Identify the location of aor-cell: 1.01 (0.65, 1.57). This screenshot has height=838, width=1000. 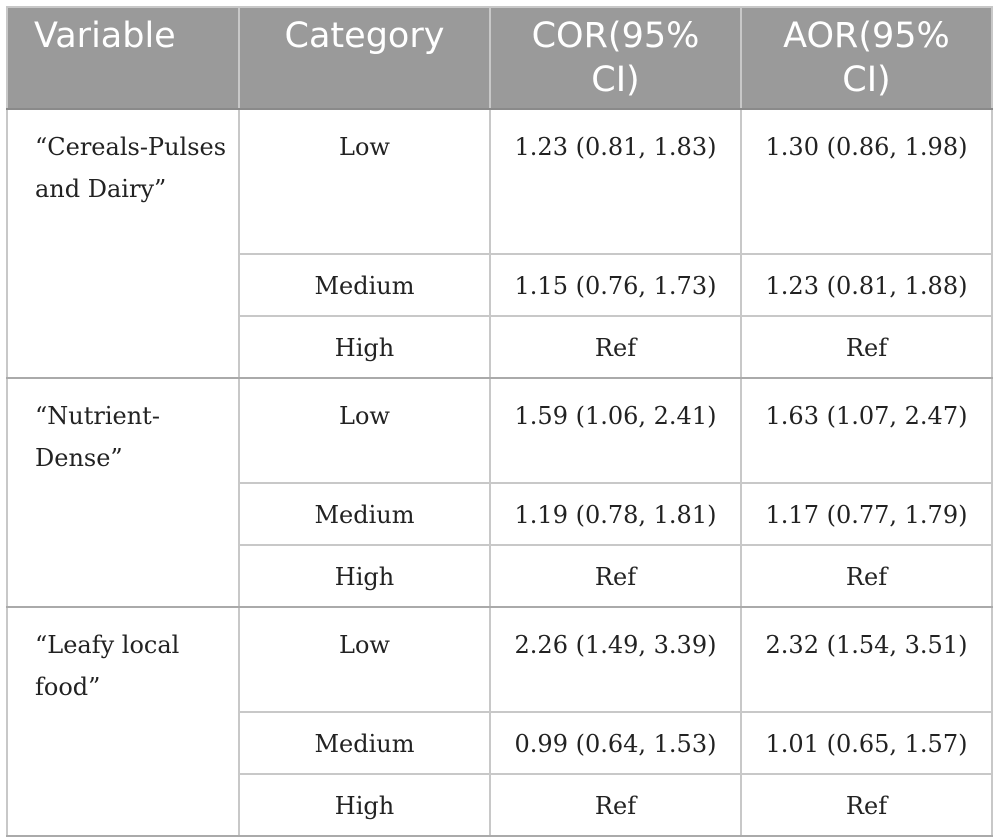
(866, 743).